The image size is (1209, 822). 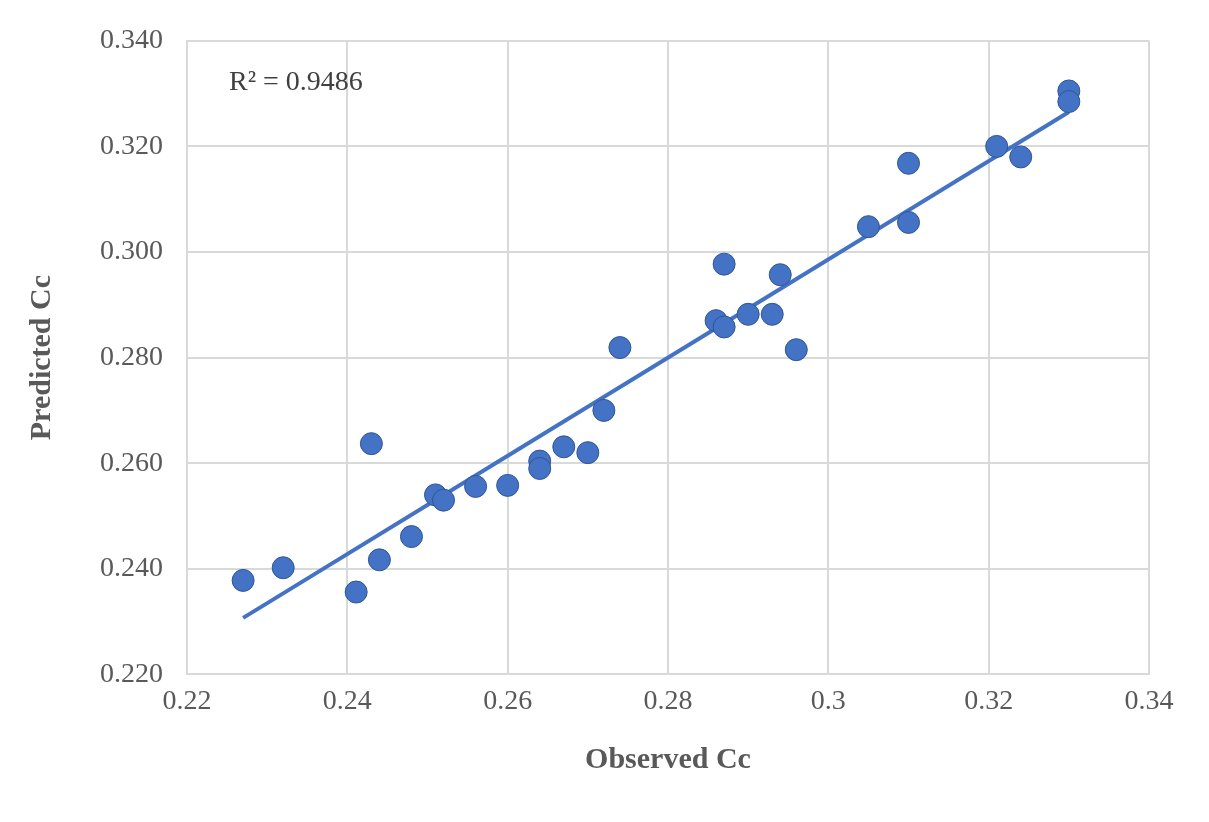 I want to click on x-axis-title: Observed Cc, so click(x=668, y=757).